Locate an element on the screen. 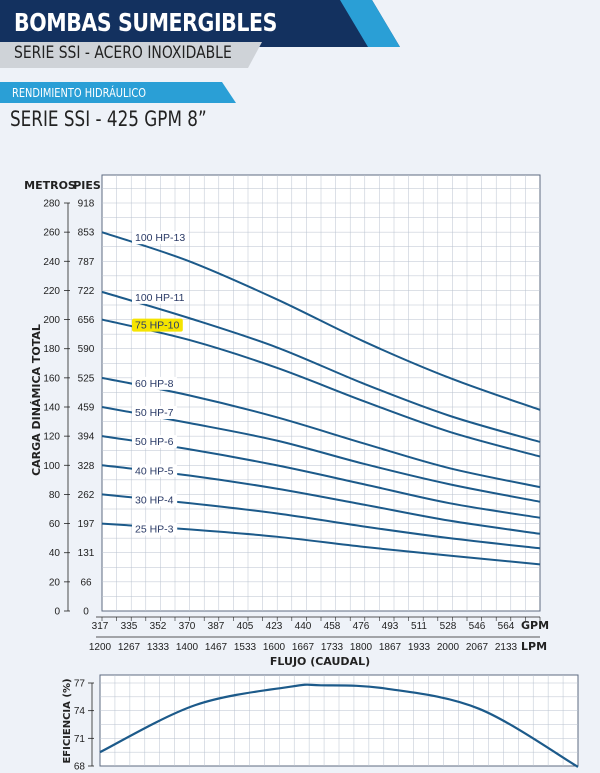 The height and width of the screenshot is (773, 600). efficiency-chart-curve is located at coordinates (339, 725).